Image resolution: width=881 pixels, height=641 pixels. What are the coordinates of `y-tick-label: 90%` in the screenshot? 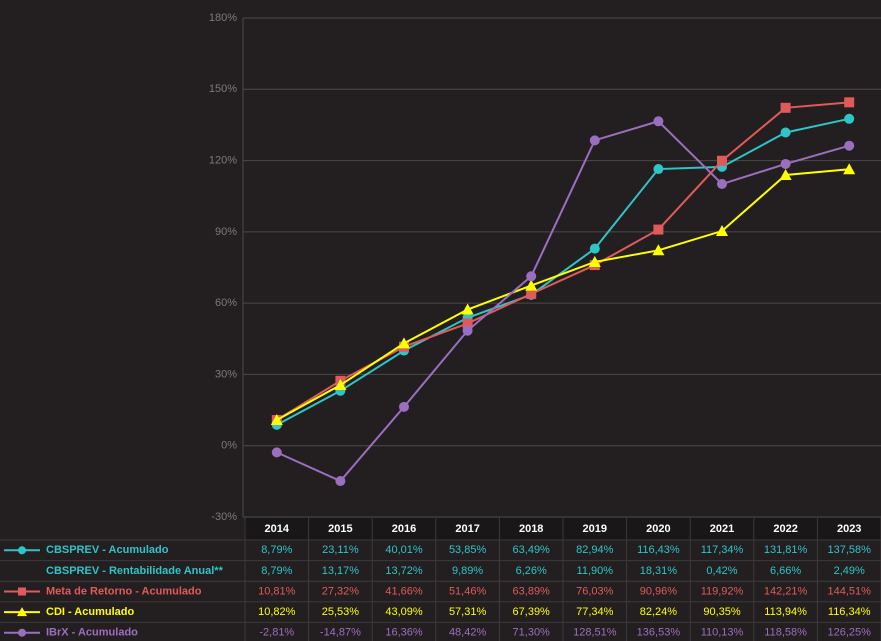 It's located at (226, 232).